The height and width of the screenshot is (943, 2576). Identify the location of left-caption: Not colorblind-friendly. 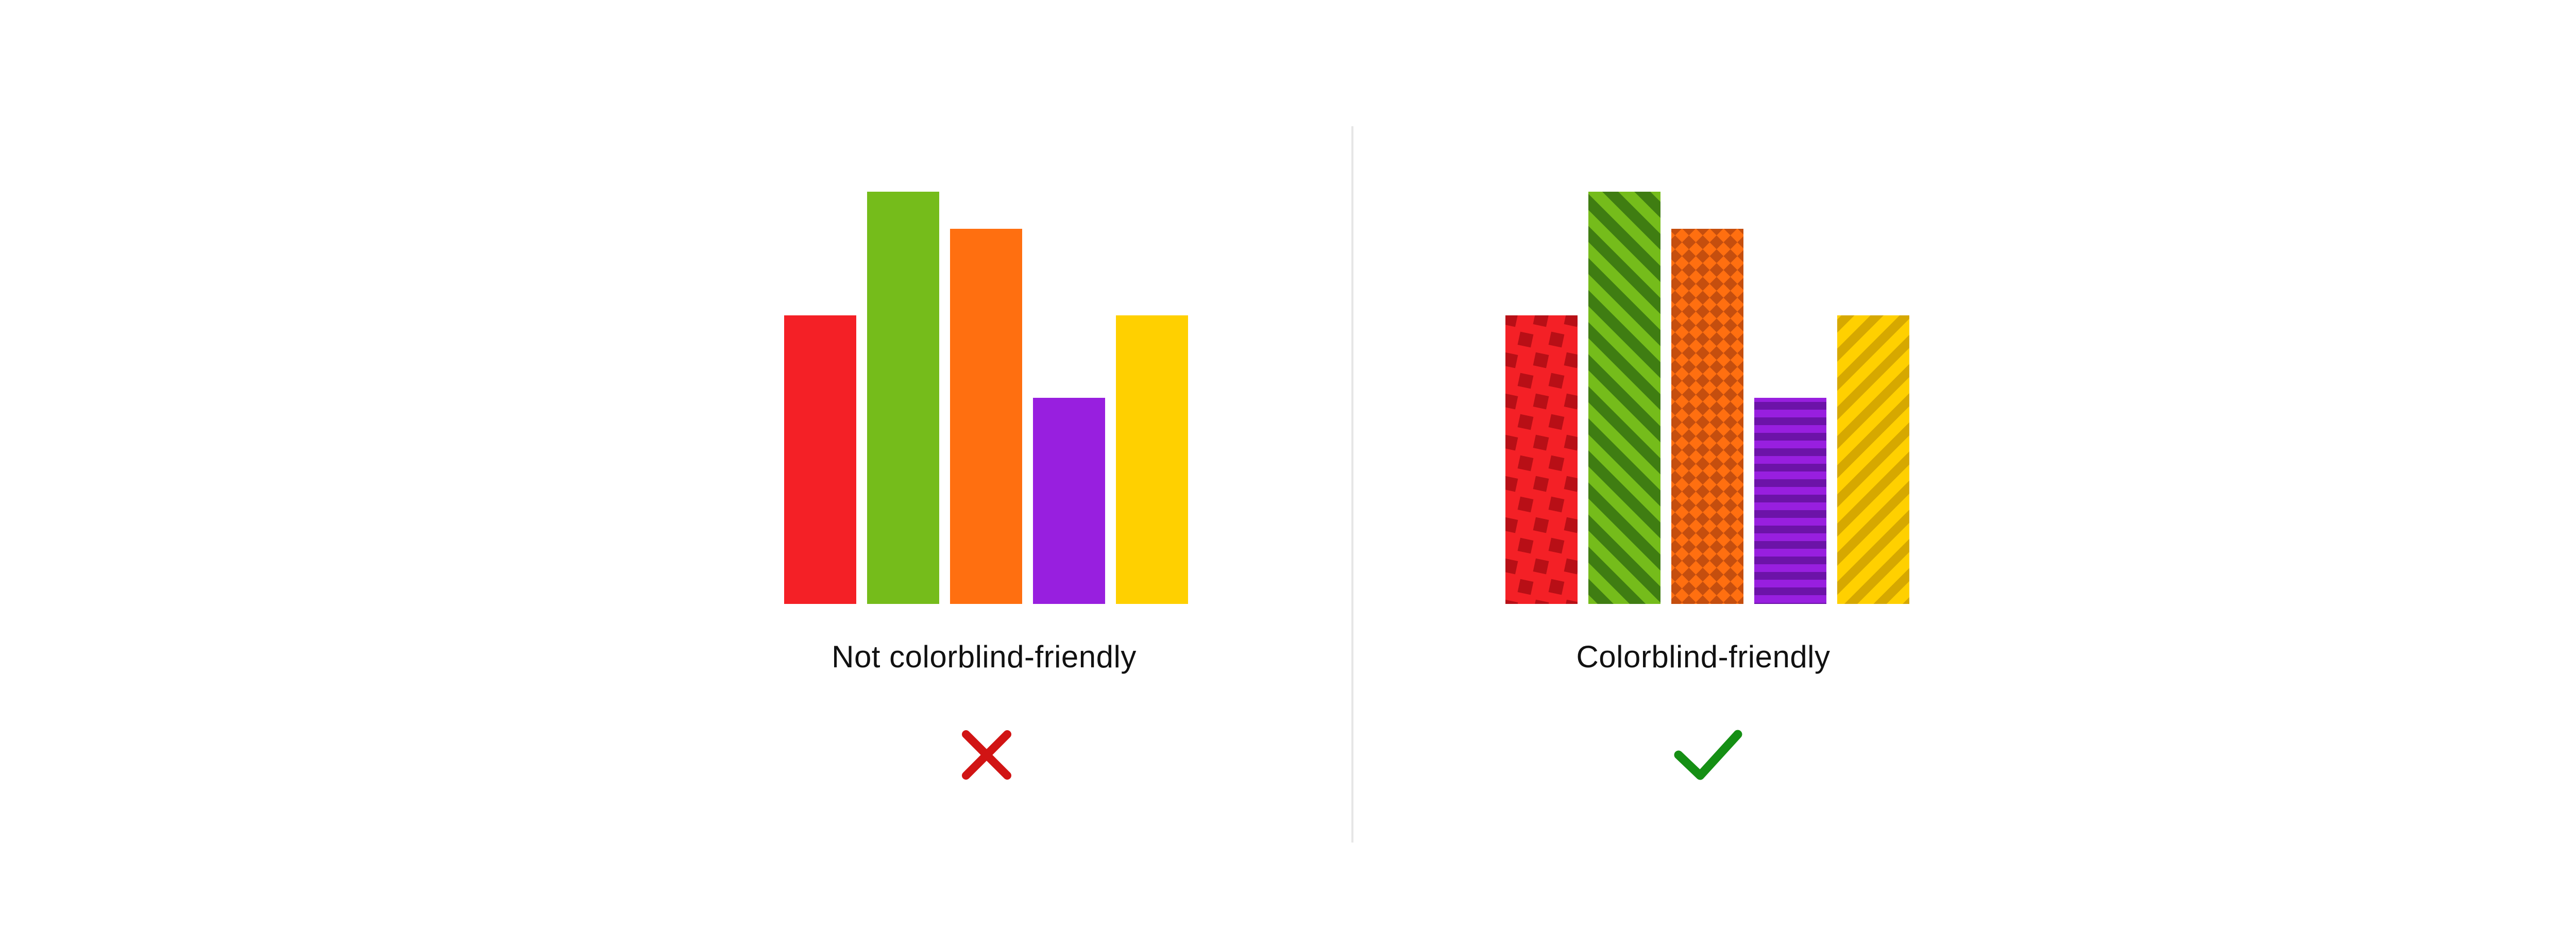
(984, 656).